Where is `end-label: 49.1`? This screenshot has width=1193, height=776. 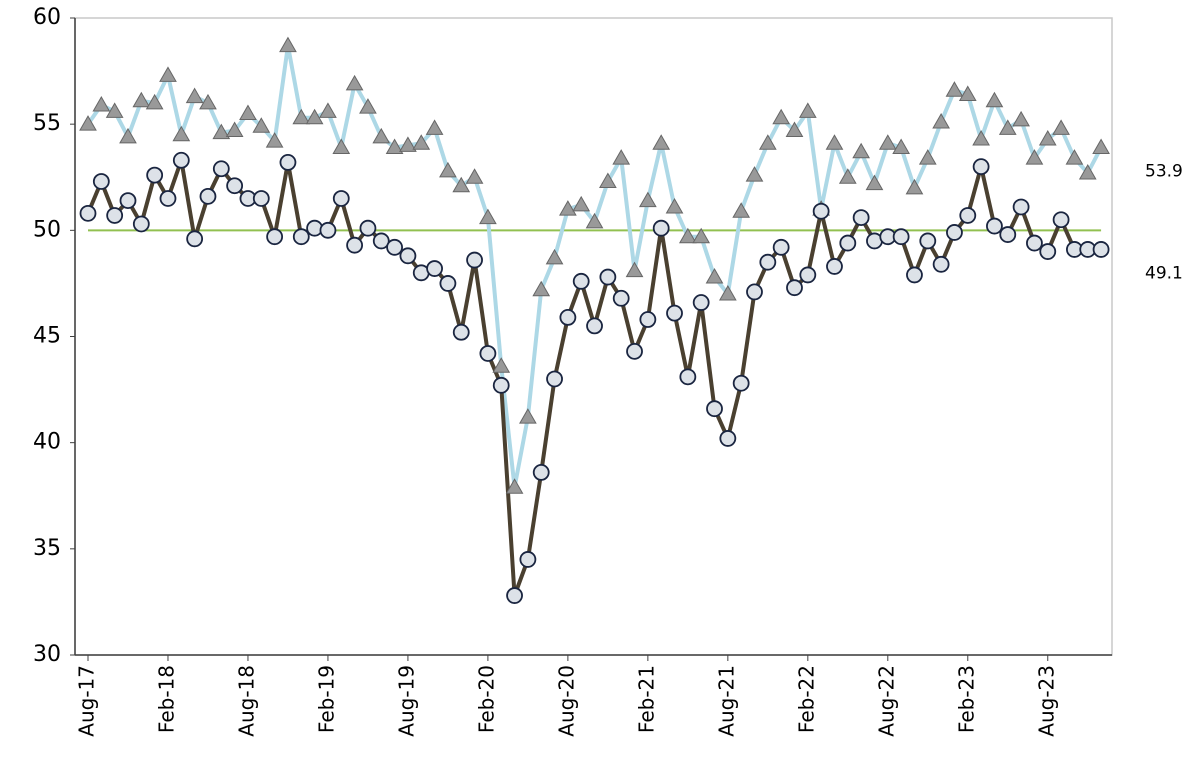
end-label: 49.1 is located at coordinates (1164, 273).